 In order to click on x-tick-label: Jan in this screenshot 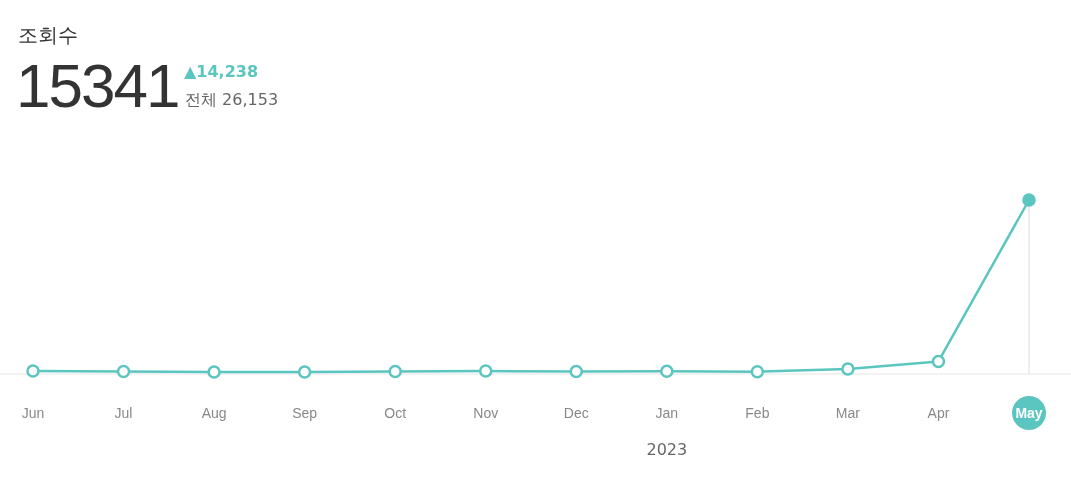, I will do `click(667, 413)`.